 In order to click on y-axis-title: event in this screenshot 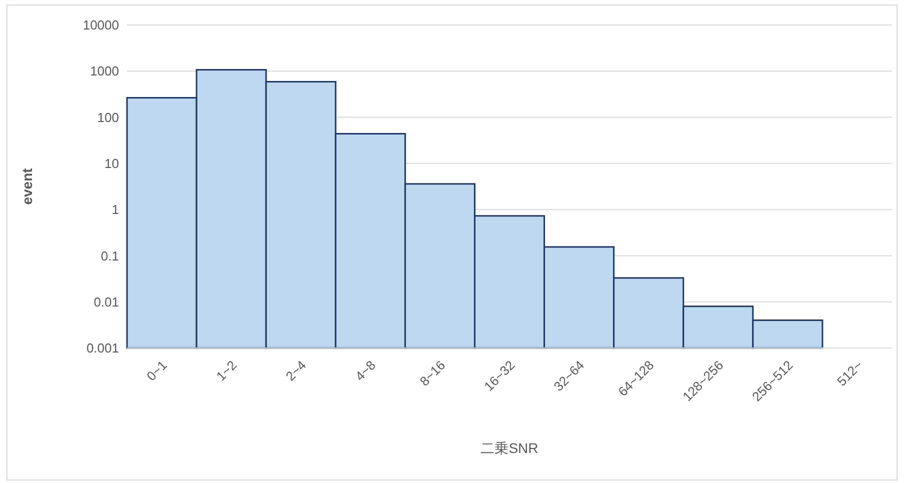, I will do `click(27, 186)`.